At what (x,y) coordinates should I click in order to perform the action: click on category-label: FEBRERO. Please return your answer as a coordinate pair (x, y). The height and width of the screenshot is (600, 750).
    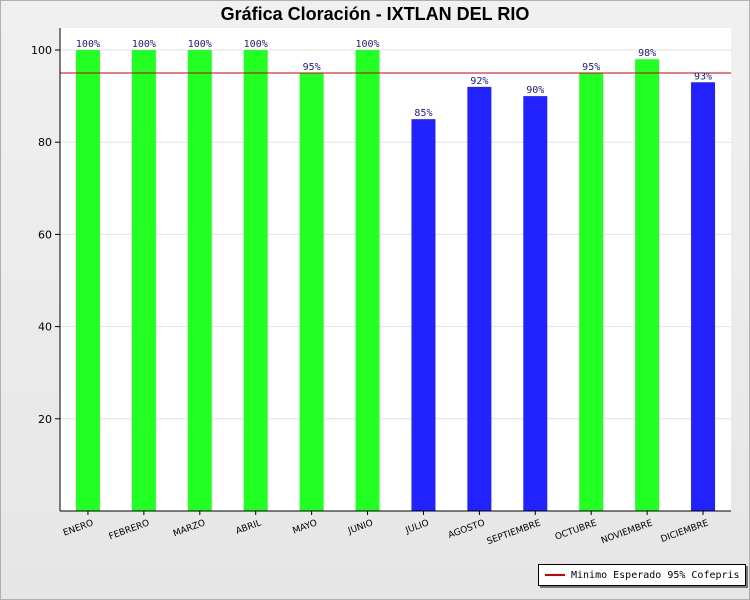
    Looking at the image, I should click on (129, 530).